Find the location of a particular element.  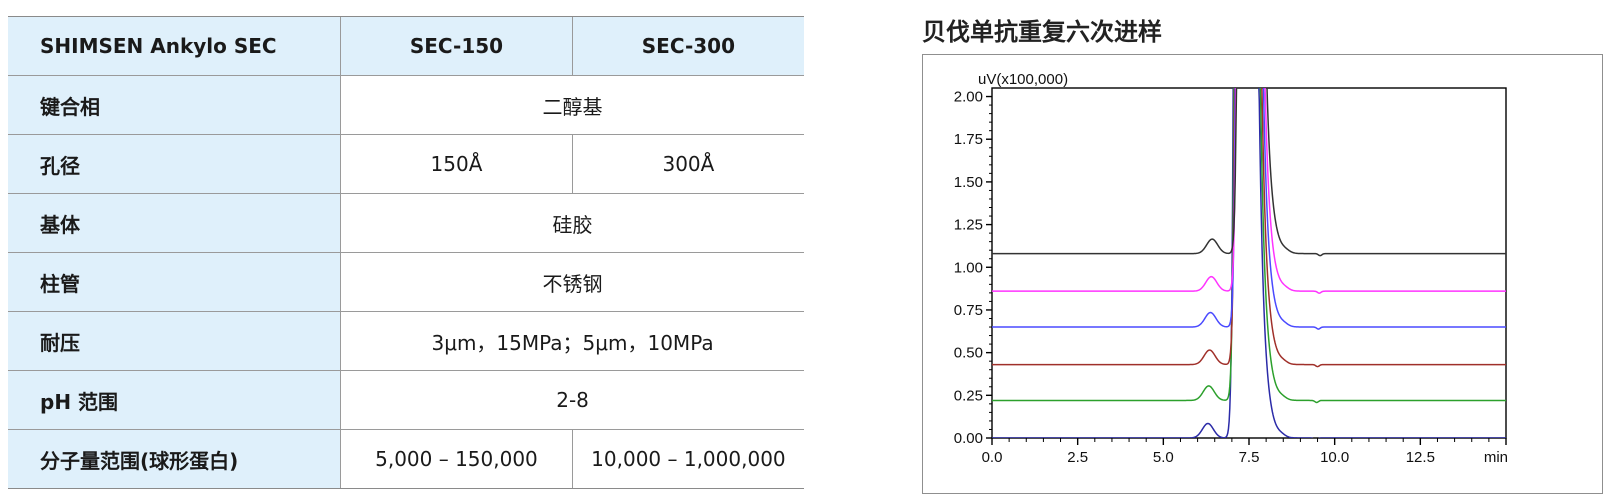

row-label: 柱管 is located at coordinates (174, 282).